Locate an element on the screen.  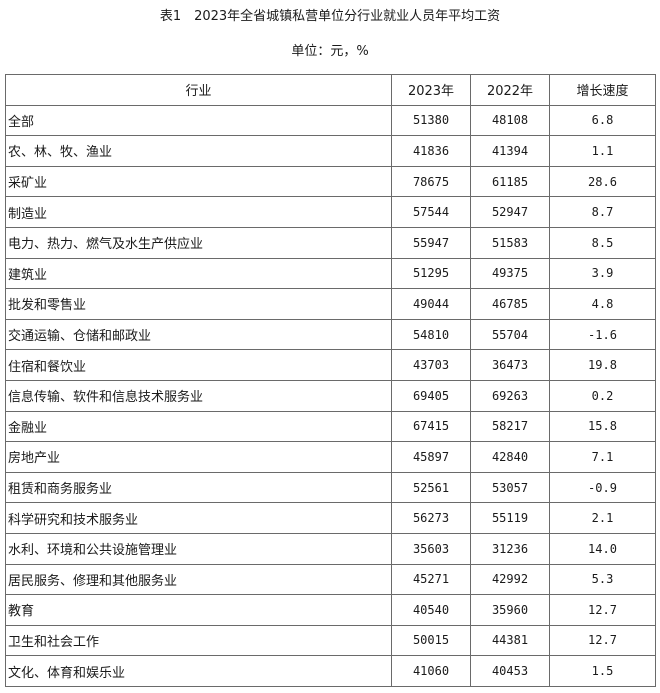
wage-2022-cell: 42992 is located at coordinates (510, 579).